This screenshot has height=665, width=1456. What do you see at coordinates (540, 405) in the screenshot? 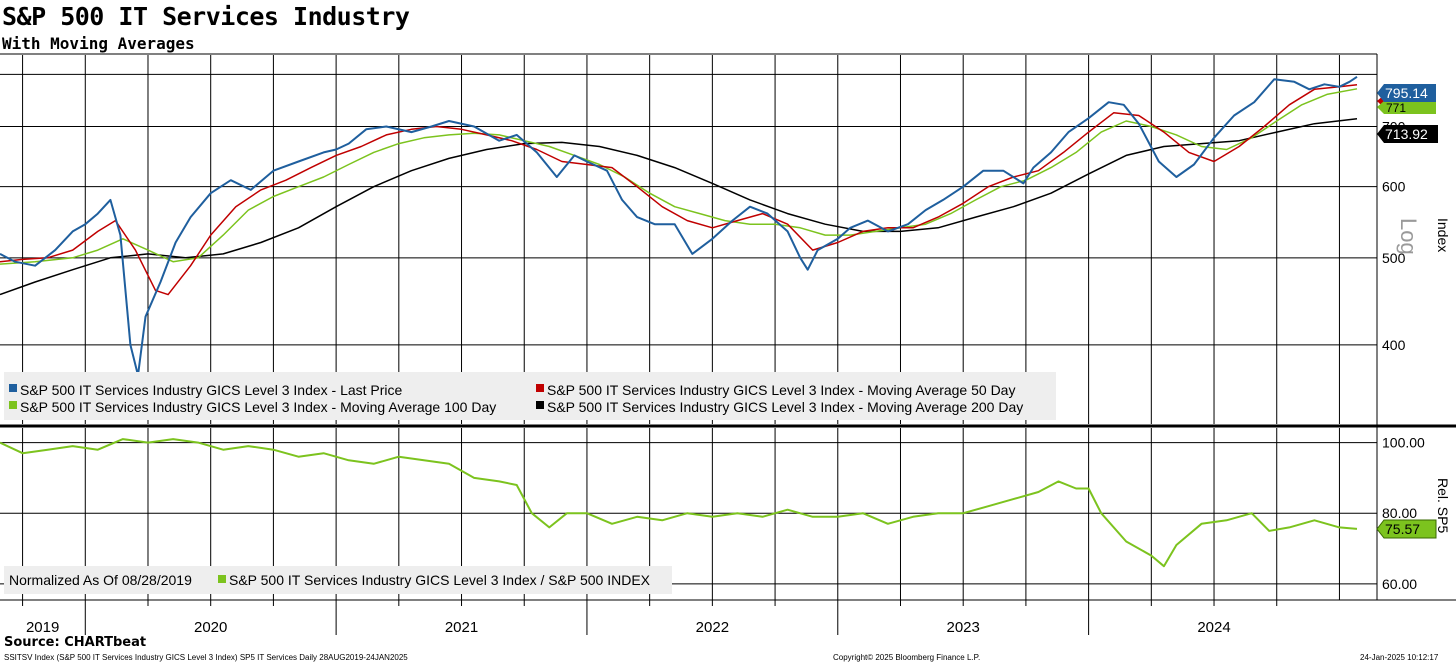
I see `legend-swatch-ma200` at bounding box center [540, 405].